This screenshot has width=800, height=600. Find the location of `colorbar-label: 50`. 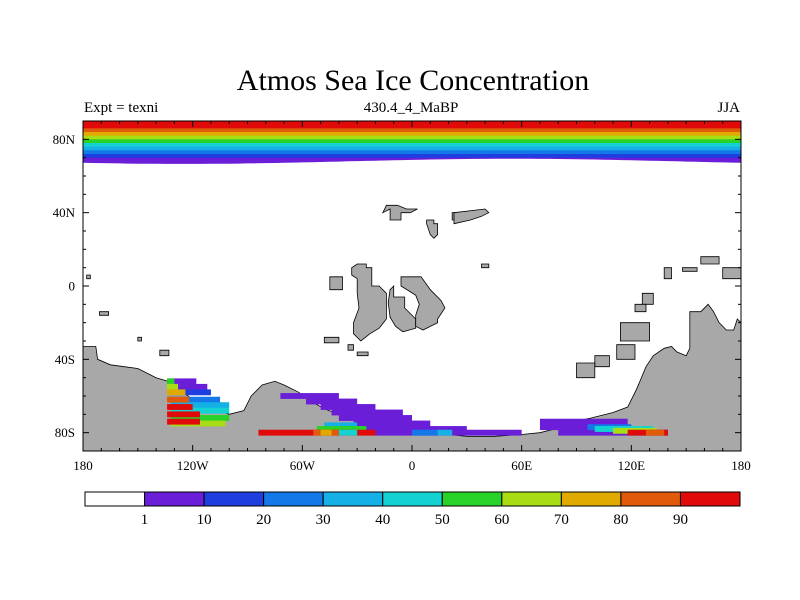

colorbar-label: 50 is located at coordinates (442, 520).